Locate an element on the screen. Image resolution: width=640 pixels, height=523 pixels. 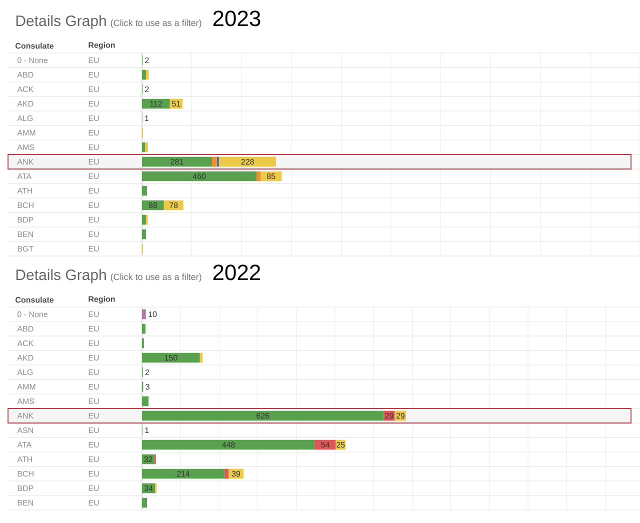
data-label: 228 is located at coordinates (247, 161).